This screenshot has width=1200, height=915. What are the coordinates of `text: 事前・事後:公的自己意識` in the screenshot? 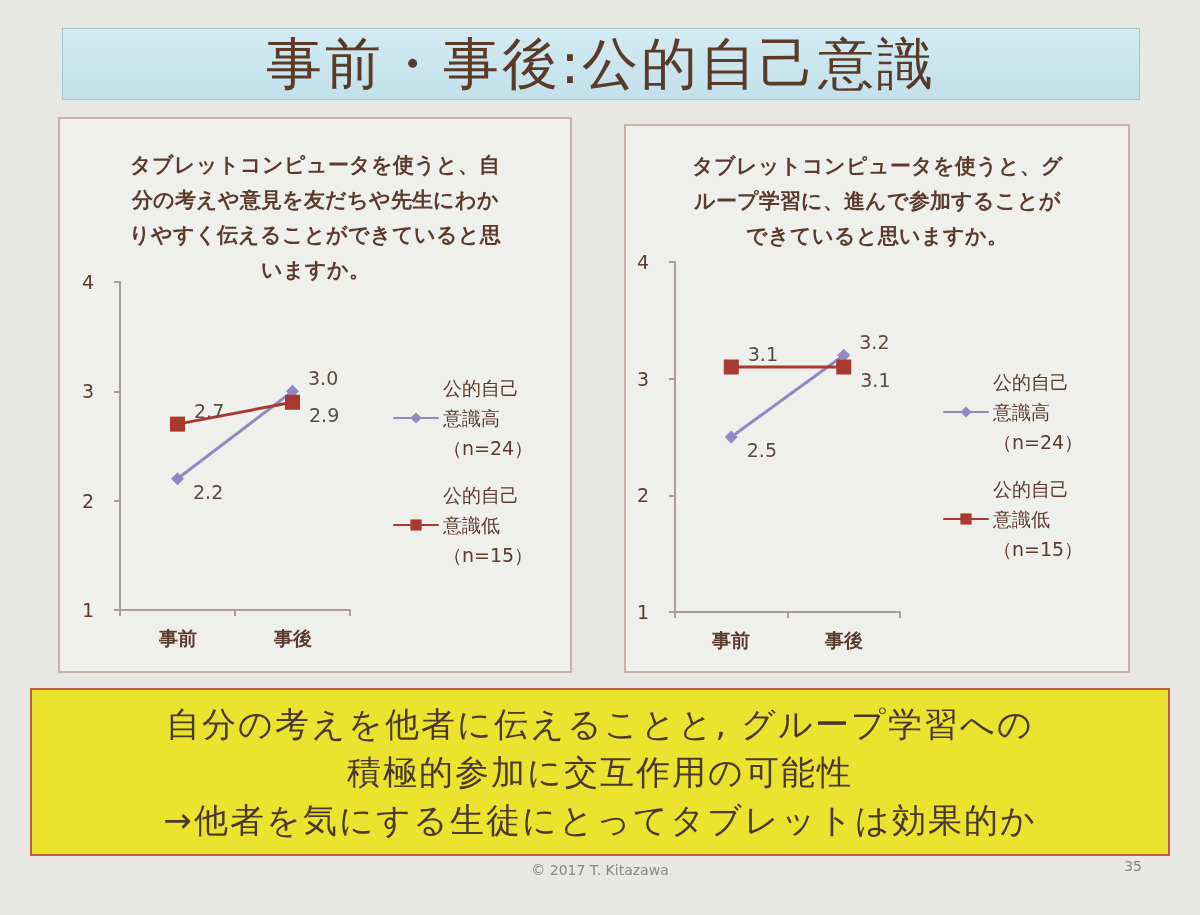 It's located at (601, 63).